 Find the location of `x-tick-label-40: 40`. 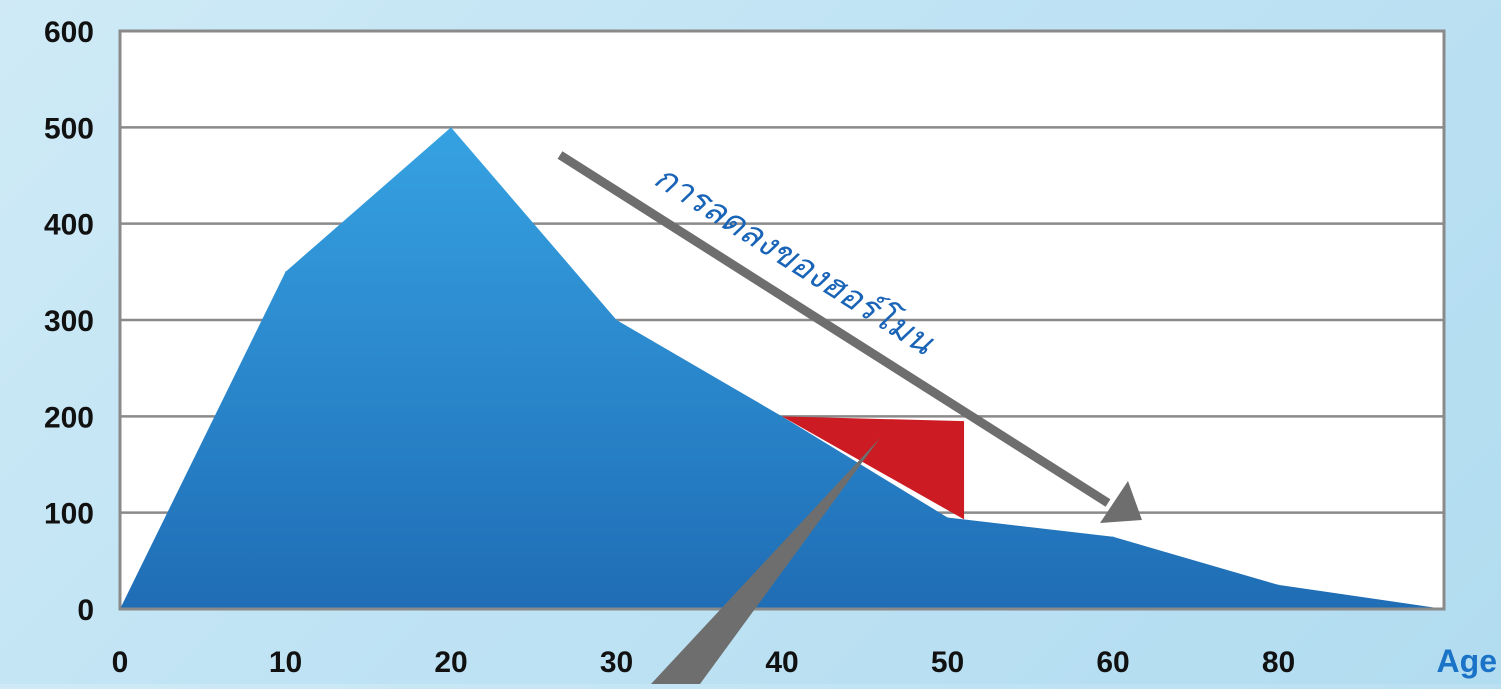

x-tick-label-40: 40 is located at coordinates (781, 662).